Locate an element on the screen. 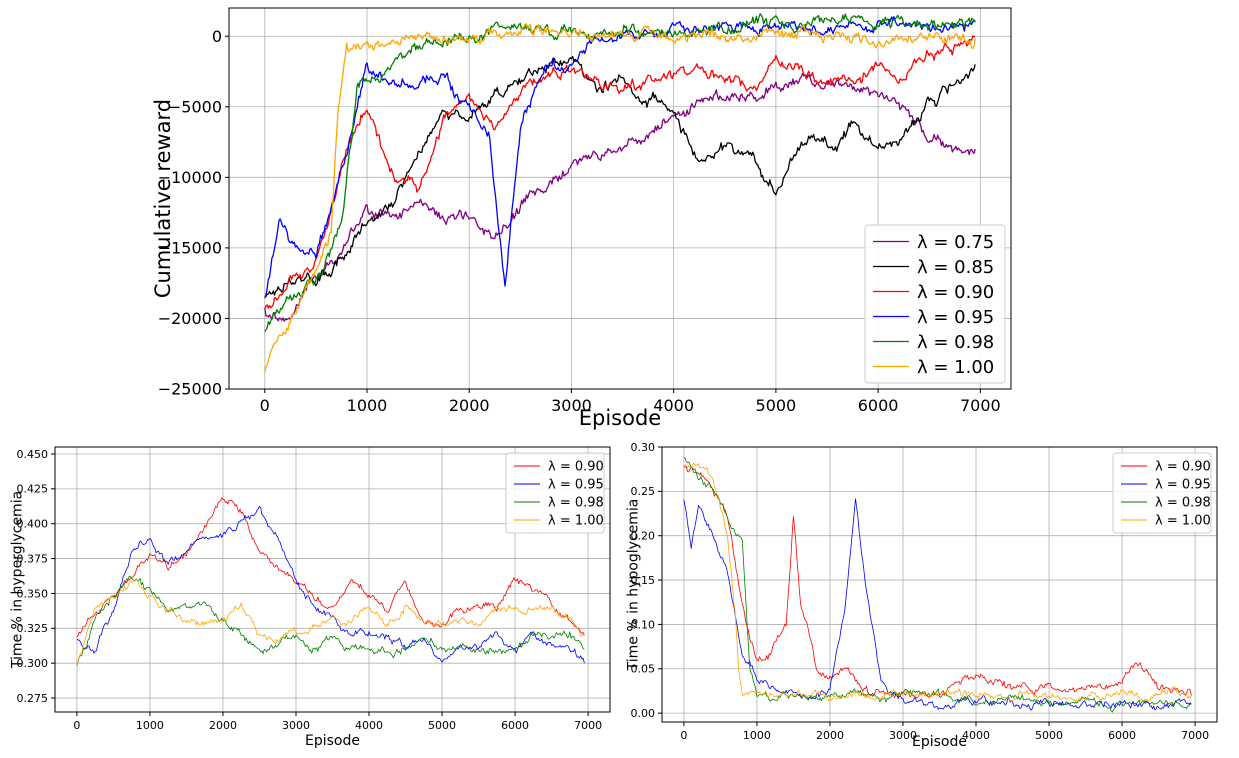 Image resolution: width=1239 pixels, height=758 pixels. legend-label: λ = 0.85 is located at coordinates (955, 267).